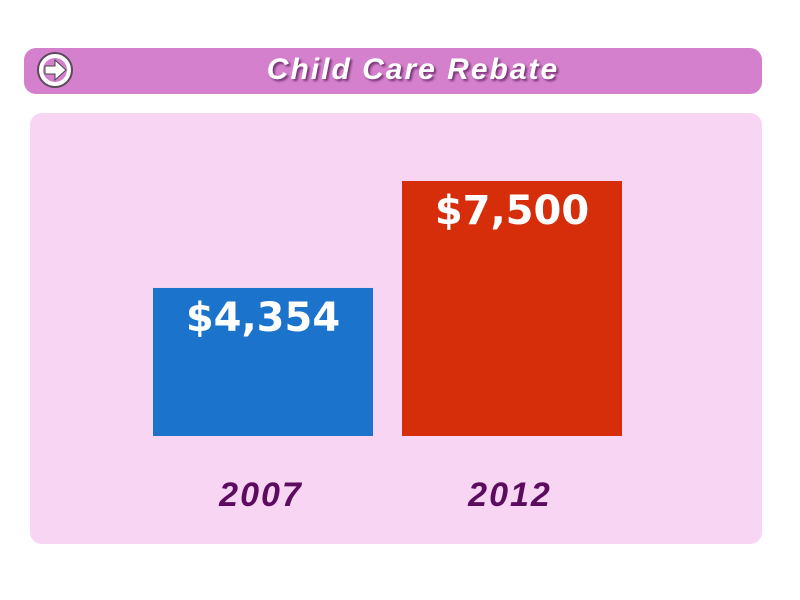  I want to click on header-bar, so click(393, 71).